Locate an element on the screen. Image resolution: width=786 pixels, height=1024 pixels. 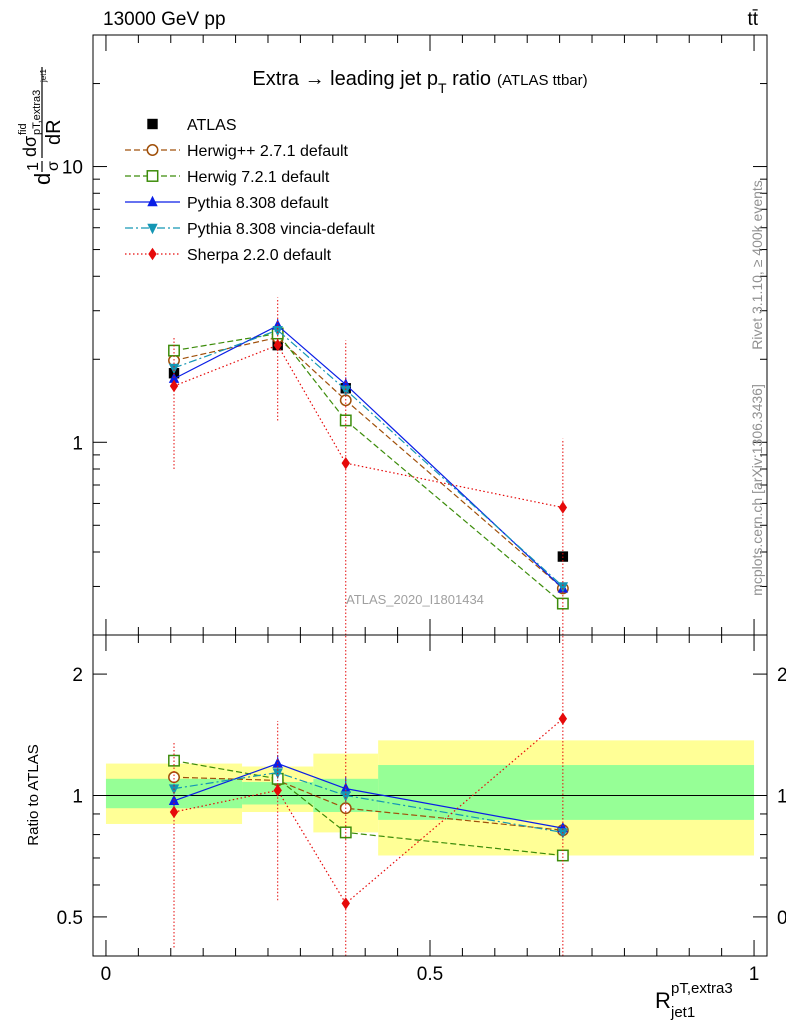
main-series-pythia is located at coordinates (368, 455).